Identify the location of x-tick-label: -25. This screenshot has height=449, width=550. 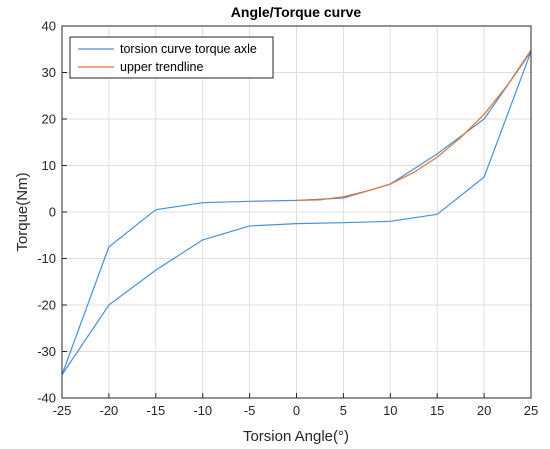
(62, 410).